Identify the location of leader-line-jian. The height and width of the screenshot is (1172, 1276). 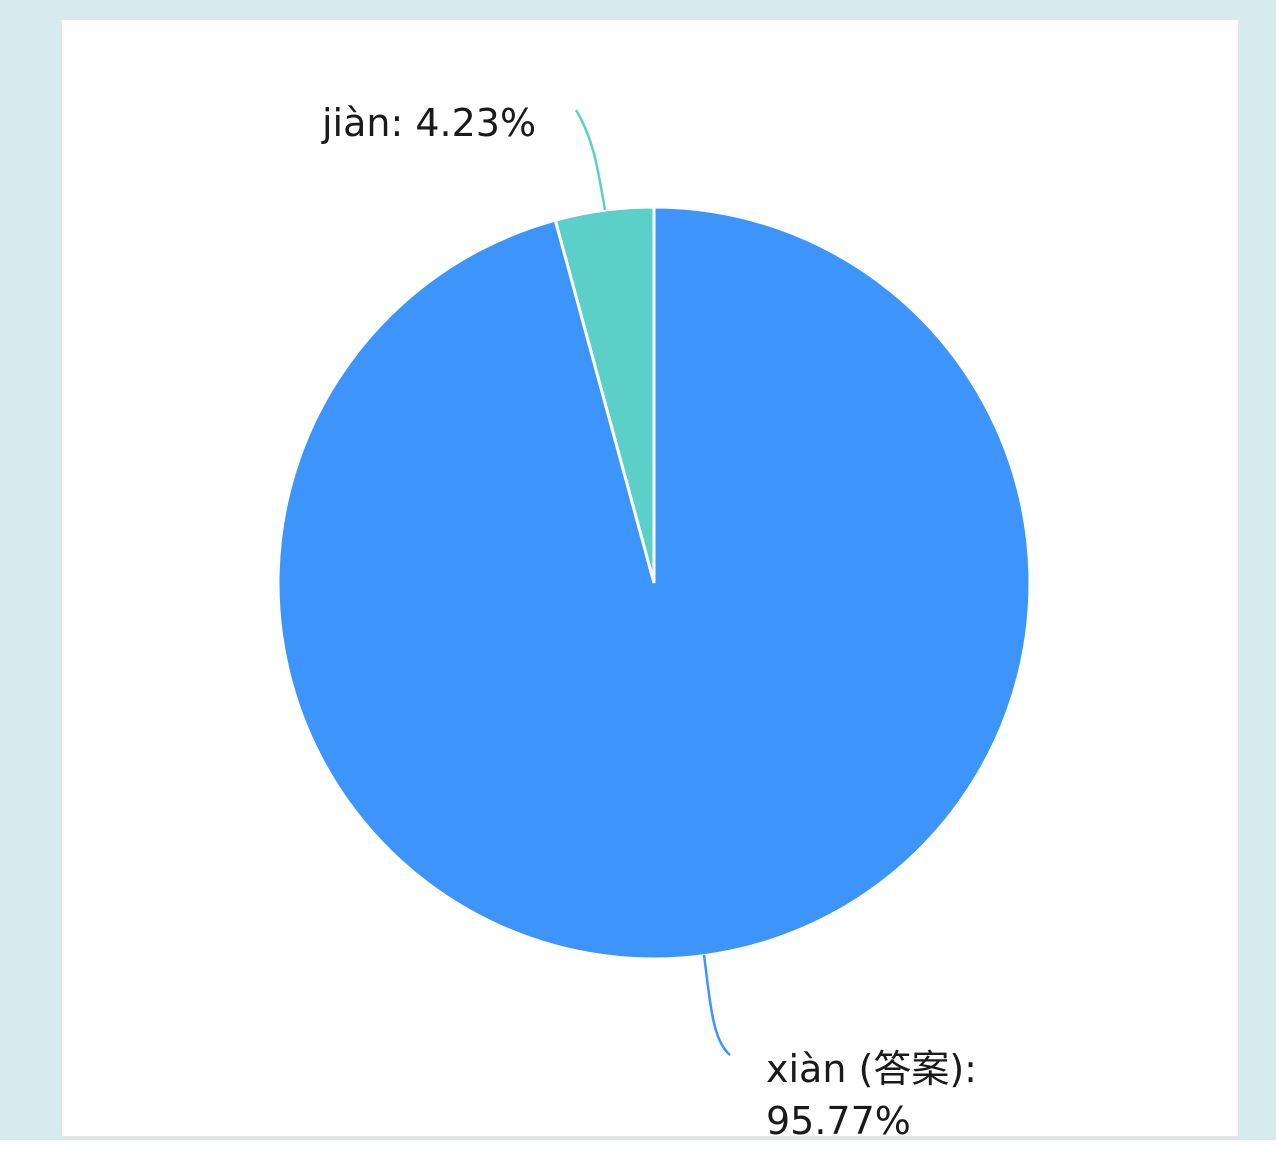
(590, 160).